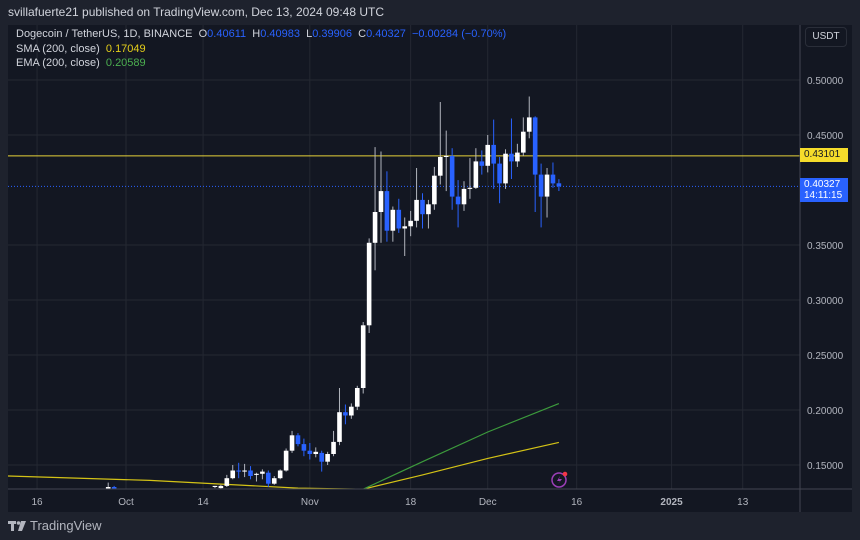 The height and width of the screenshot is (540, 860). I want to click on brand-name: TradingView, so click(66, 525).